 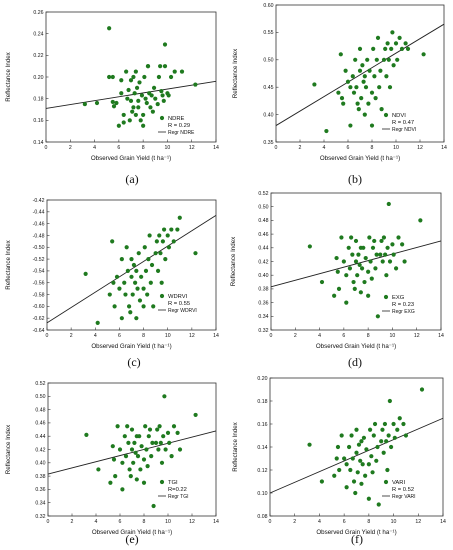 I want to click on legend-series-name: NDRE, so click(x=176, y=119).